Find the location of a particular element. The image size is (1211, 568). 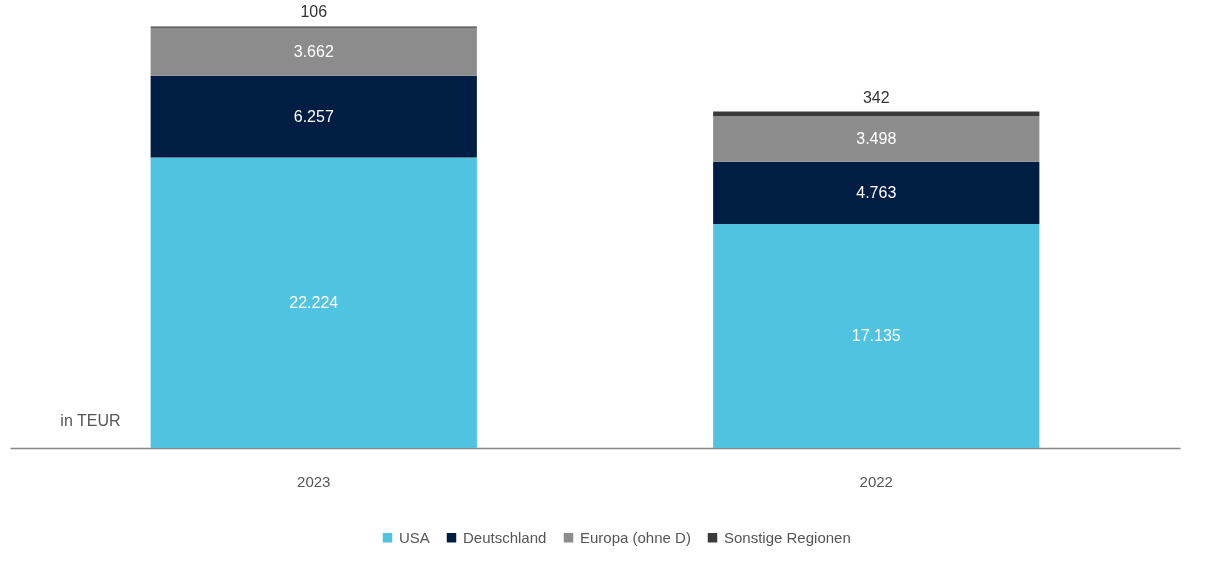

data-label: 17.135 is located at coordinates (876, 335).